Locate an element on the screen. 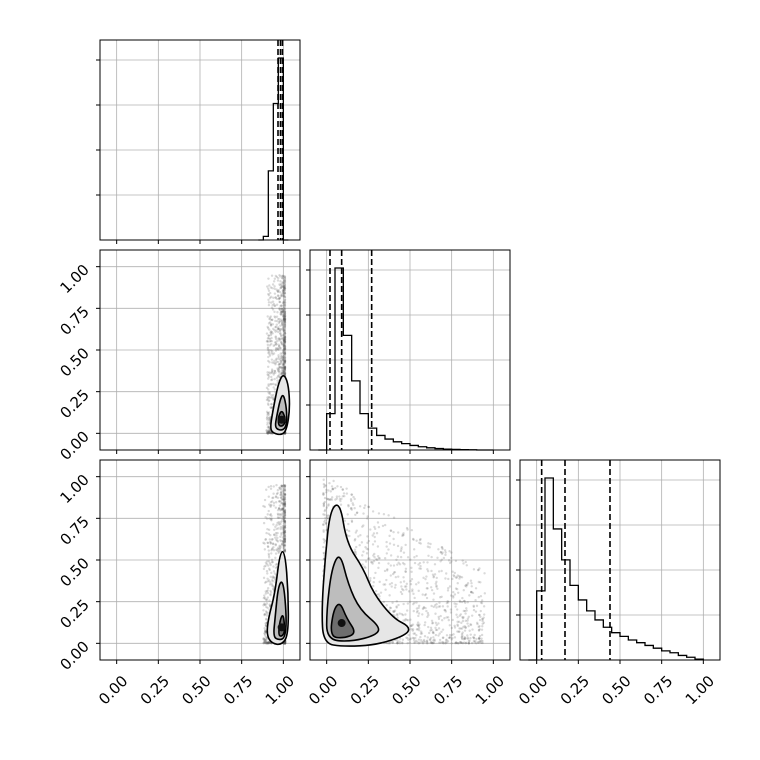 The image size is (760, 760). hist-2-xlabel-0: 0.00 is located at coordinates (533, 690).